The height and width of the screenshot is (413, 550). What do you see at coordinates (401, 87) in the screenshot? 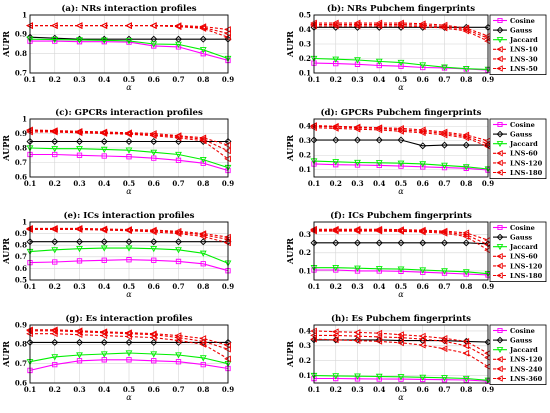
I see `x-axis-label: α` at bounding box center [401, 87].